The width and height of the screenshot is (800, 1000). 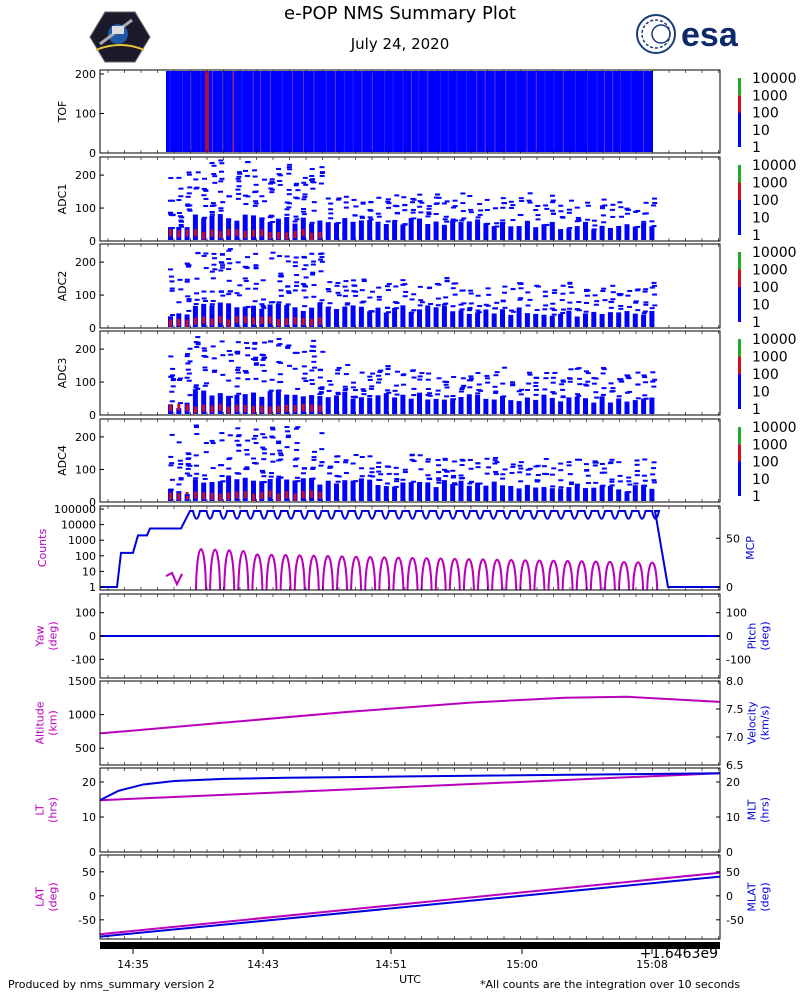 I want to click on spectrogram-3-y-tick-label: 0, so click(x=92, y=415).